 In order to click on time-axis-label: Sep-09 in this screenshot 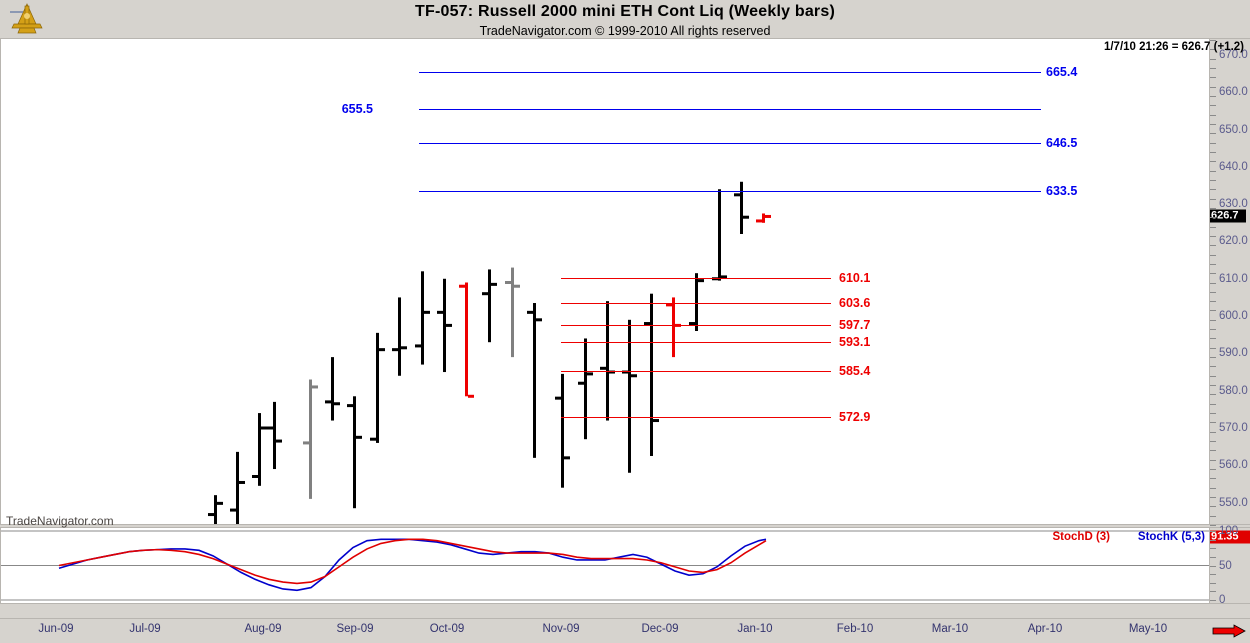, I will do `click(355, 629)`.